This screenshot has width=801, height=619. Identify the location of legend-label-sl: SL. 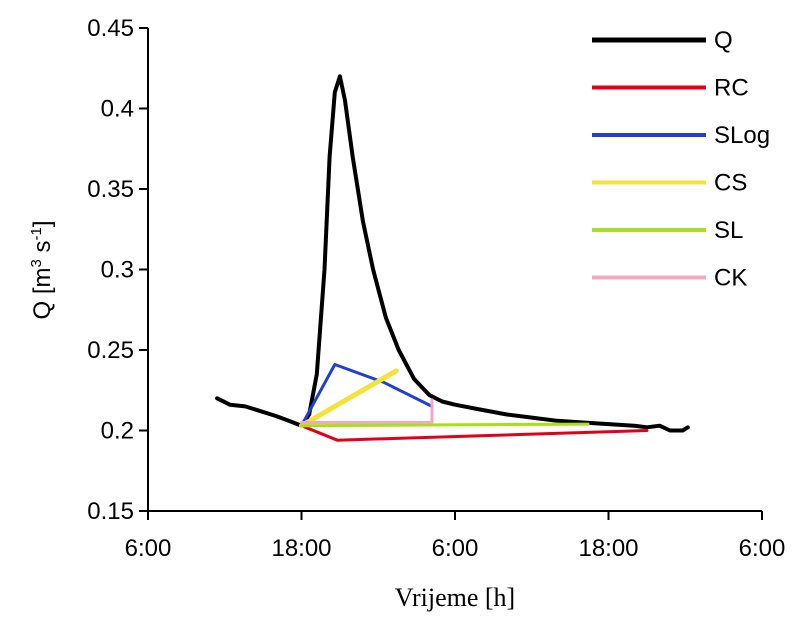
(728, 230).